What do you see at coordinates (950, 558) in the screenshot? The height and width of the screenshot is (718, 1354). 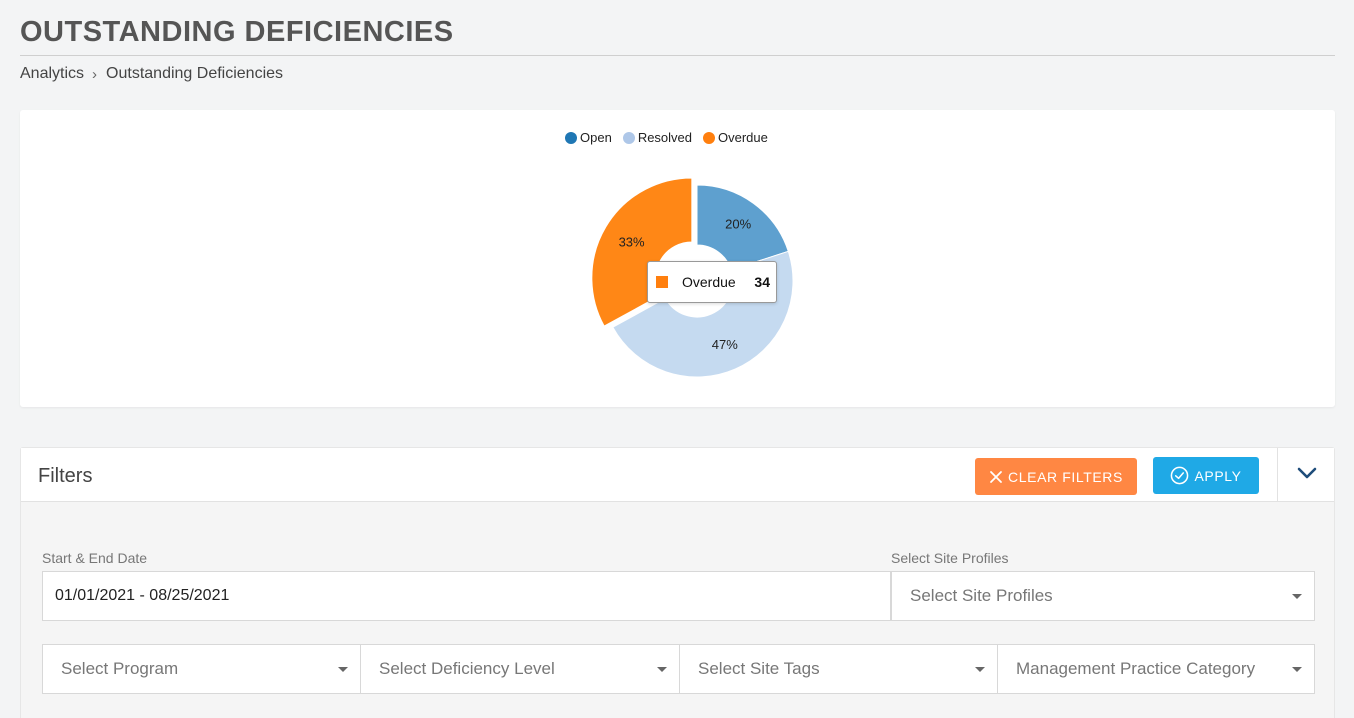 I see `site-profiles-label: Select Site Profiles` at bounding box center [950, 558].